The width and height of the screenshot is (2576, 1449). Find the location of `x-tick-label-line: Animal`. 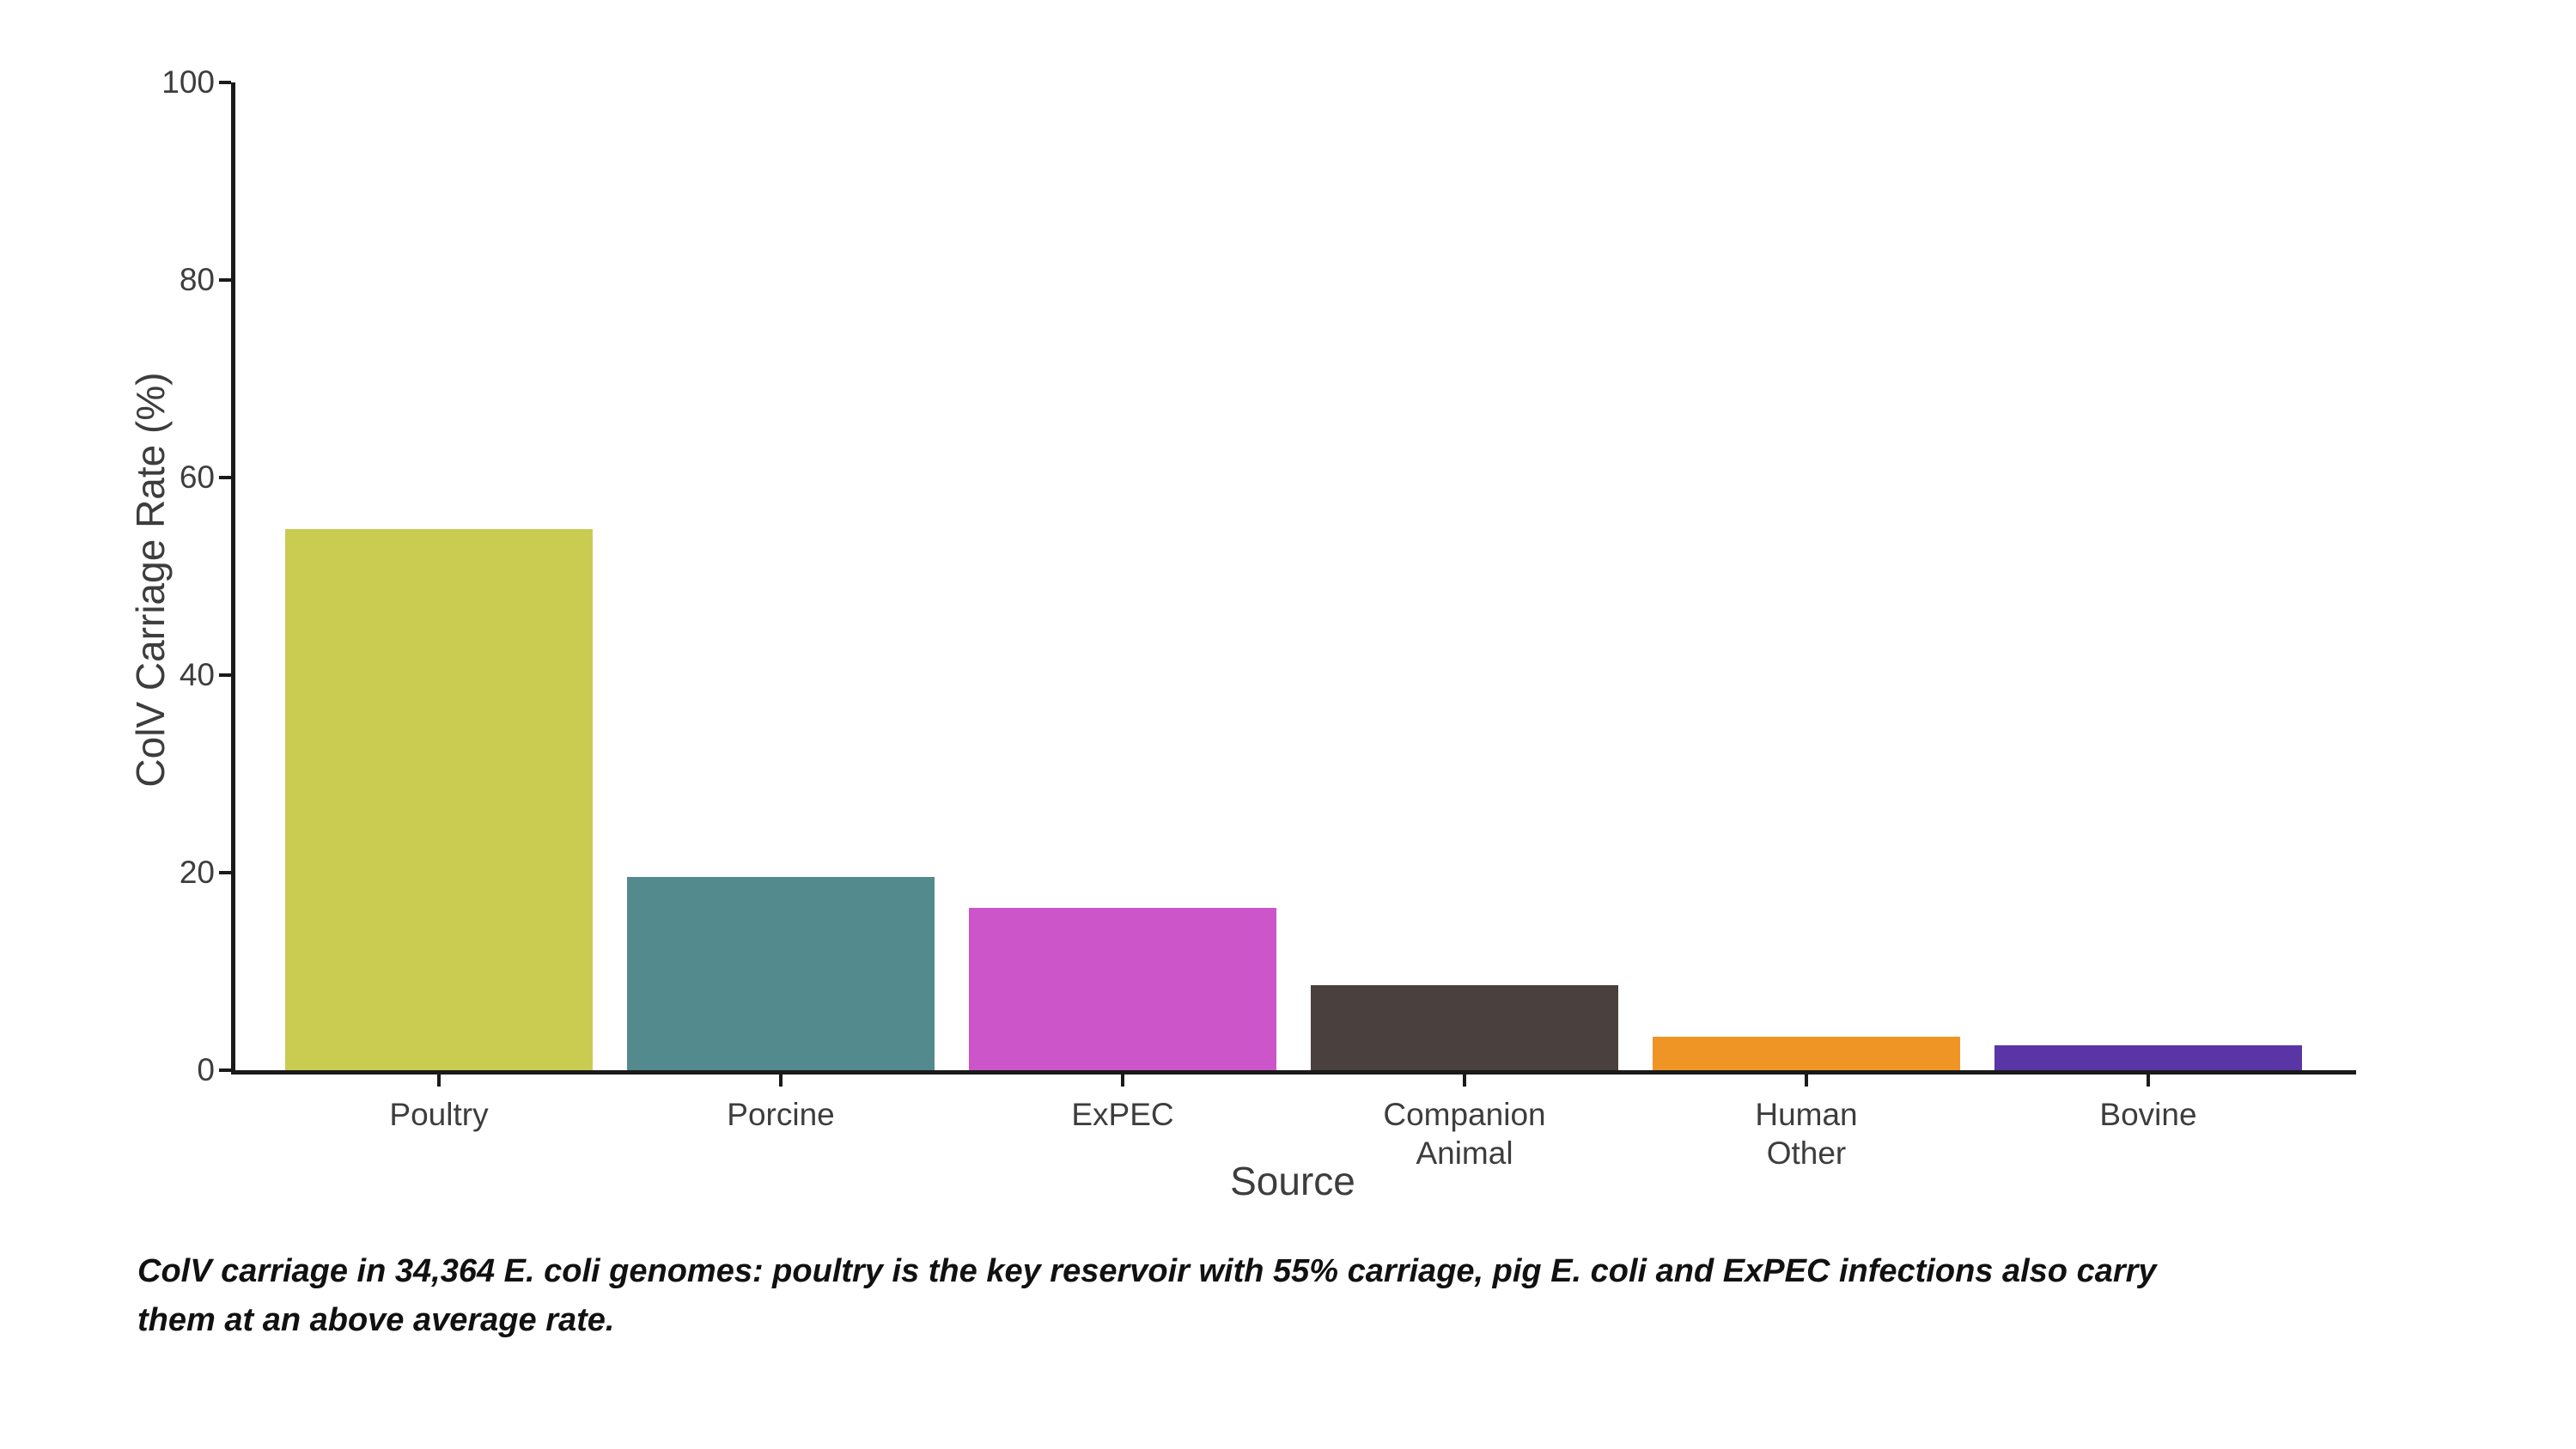

x-tick-label-line: Animal is located at coordinates (1464, 1153).